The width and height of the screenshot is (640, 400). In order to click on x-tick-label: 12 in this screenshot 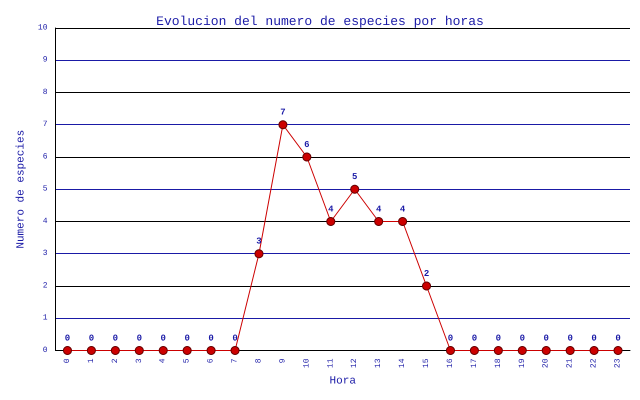, I will do `click(355, 363)`.